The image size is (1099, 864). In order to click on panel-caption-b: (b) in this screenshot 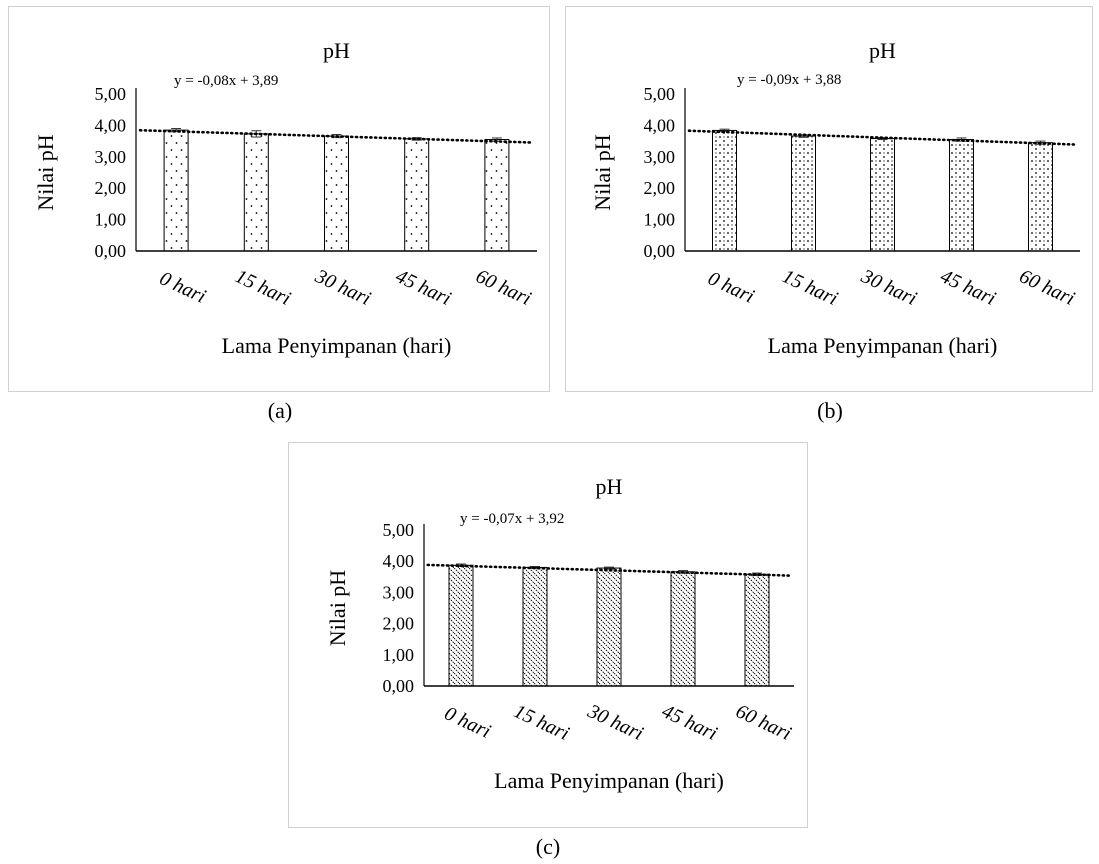, I will do `click(830, 410)`.